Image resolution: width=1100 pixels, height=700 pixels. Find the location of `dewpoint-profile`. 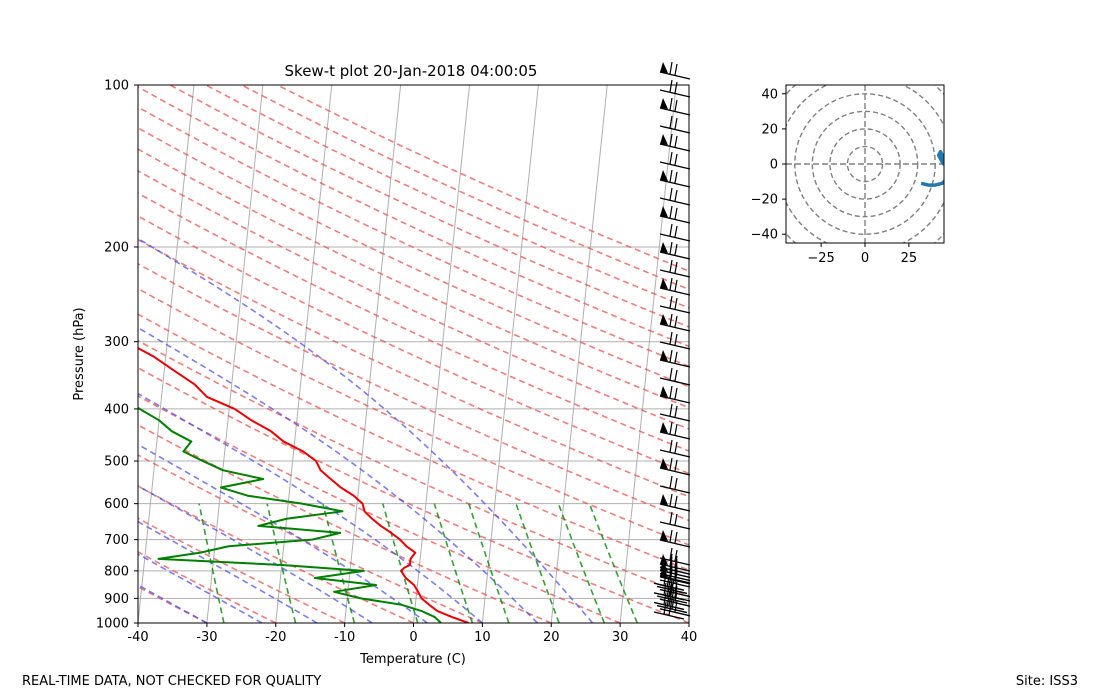

dewpoint-profile is located at coordinates (290, 514).